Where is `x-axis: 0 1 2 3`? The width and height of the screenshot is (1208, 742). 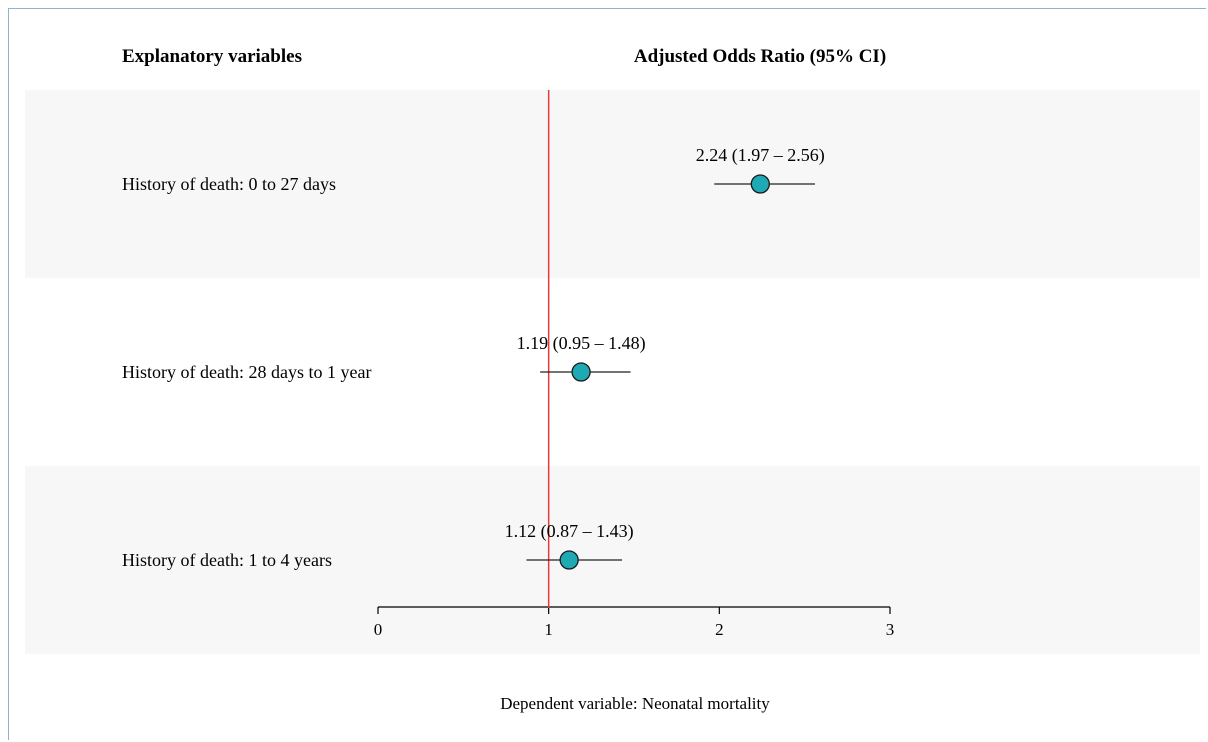
x-axis: 0 1 2 3 is located at coordinates (634, 622).